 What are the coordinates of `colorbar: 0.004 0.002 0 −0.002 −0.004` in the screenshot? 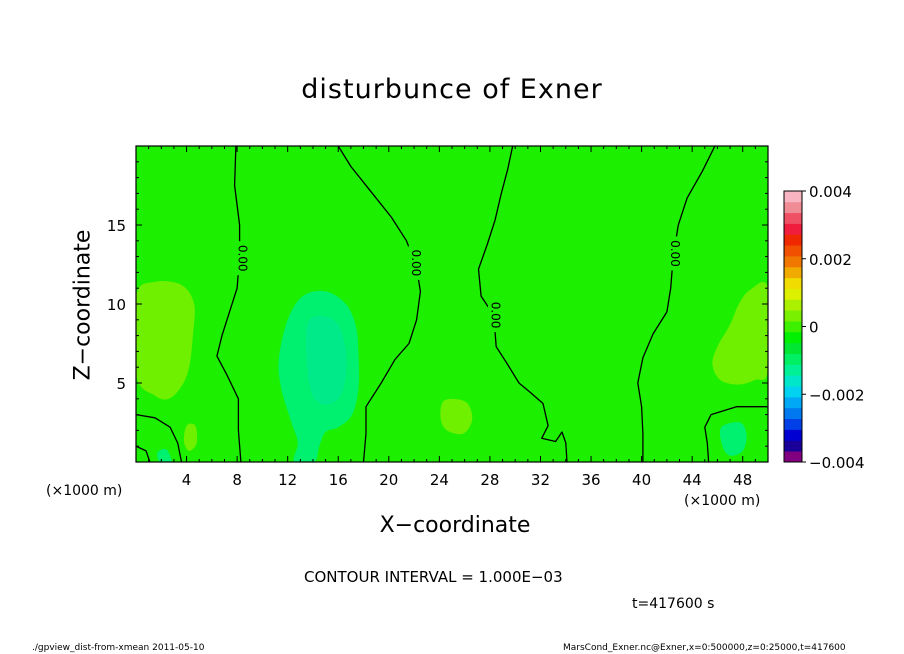 It's located at (824, 327).